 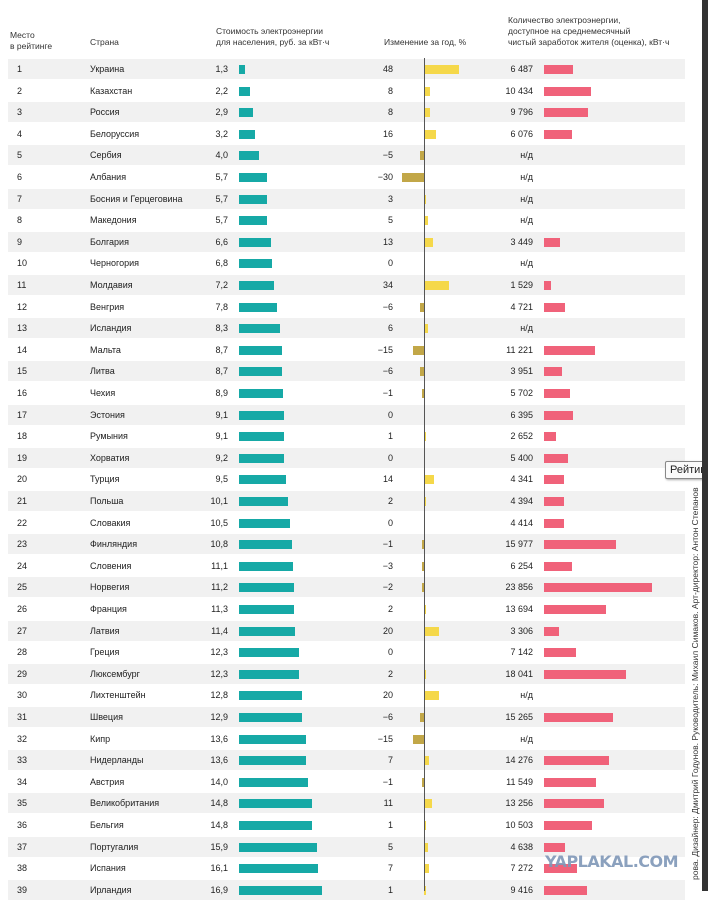 What do you see at coordinates (519, 803) in the screenshot?
I see `amount-cell: 13 256` at bounding box center [519, 803].